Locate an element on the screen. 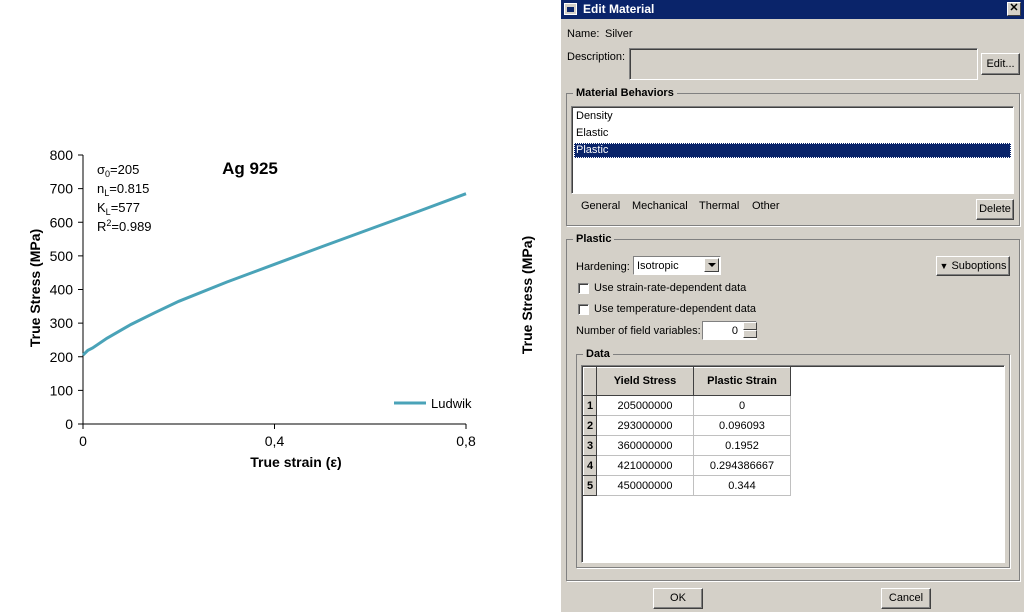  suboptions-button: ▼ Suboptions is located at coordinates (973, 266).